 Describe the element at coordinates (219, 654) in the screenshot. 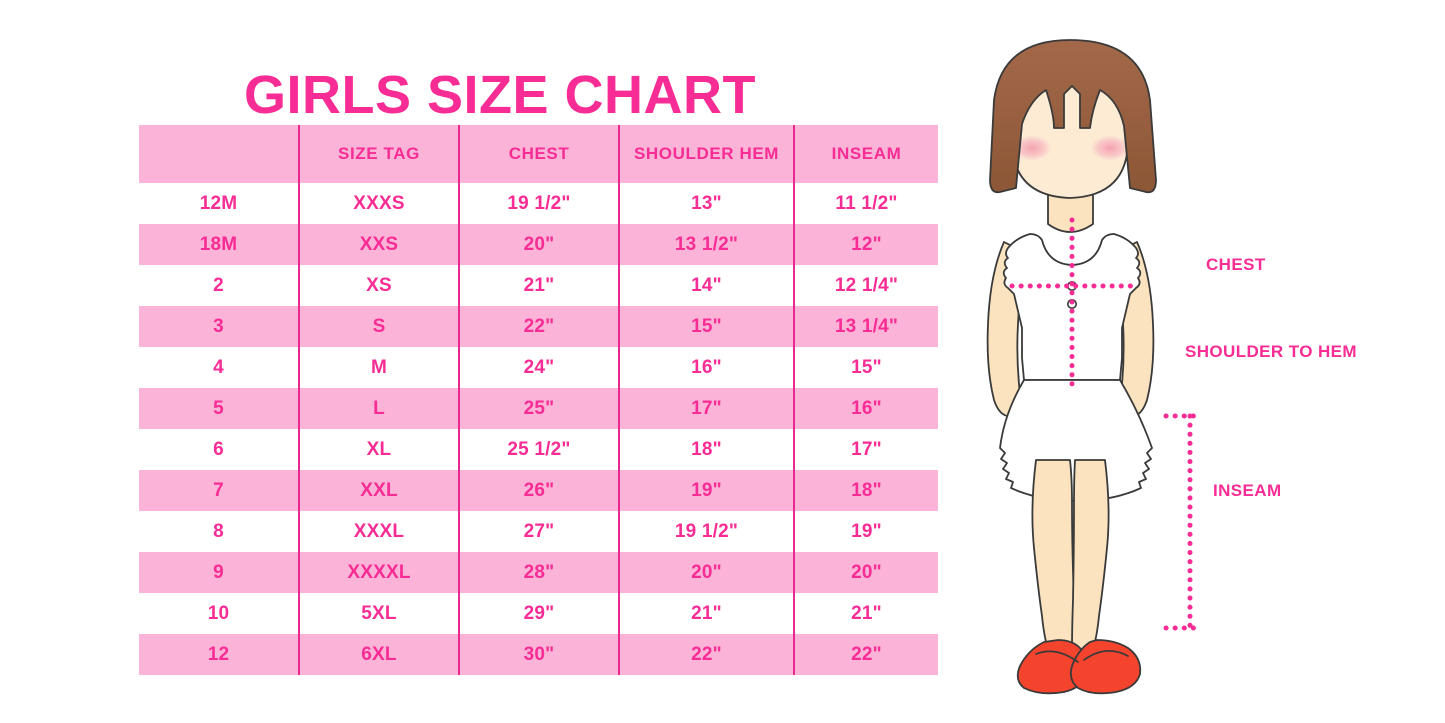

I see `cell-size: 12` at that location.